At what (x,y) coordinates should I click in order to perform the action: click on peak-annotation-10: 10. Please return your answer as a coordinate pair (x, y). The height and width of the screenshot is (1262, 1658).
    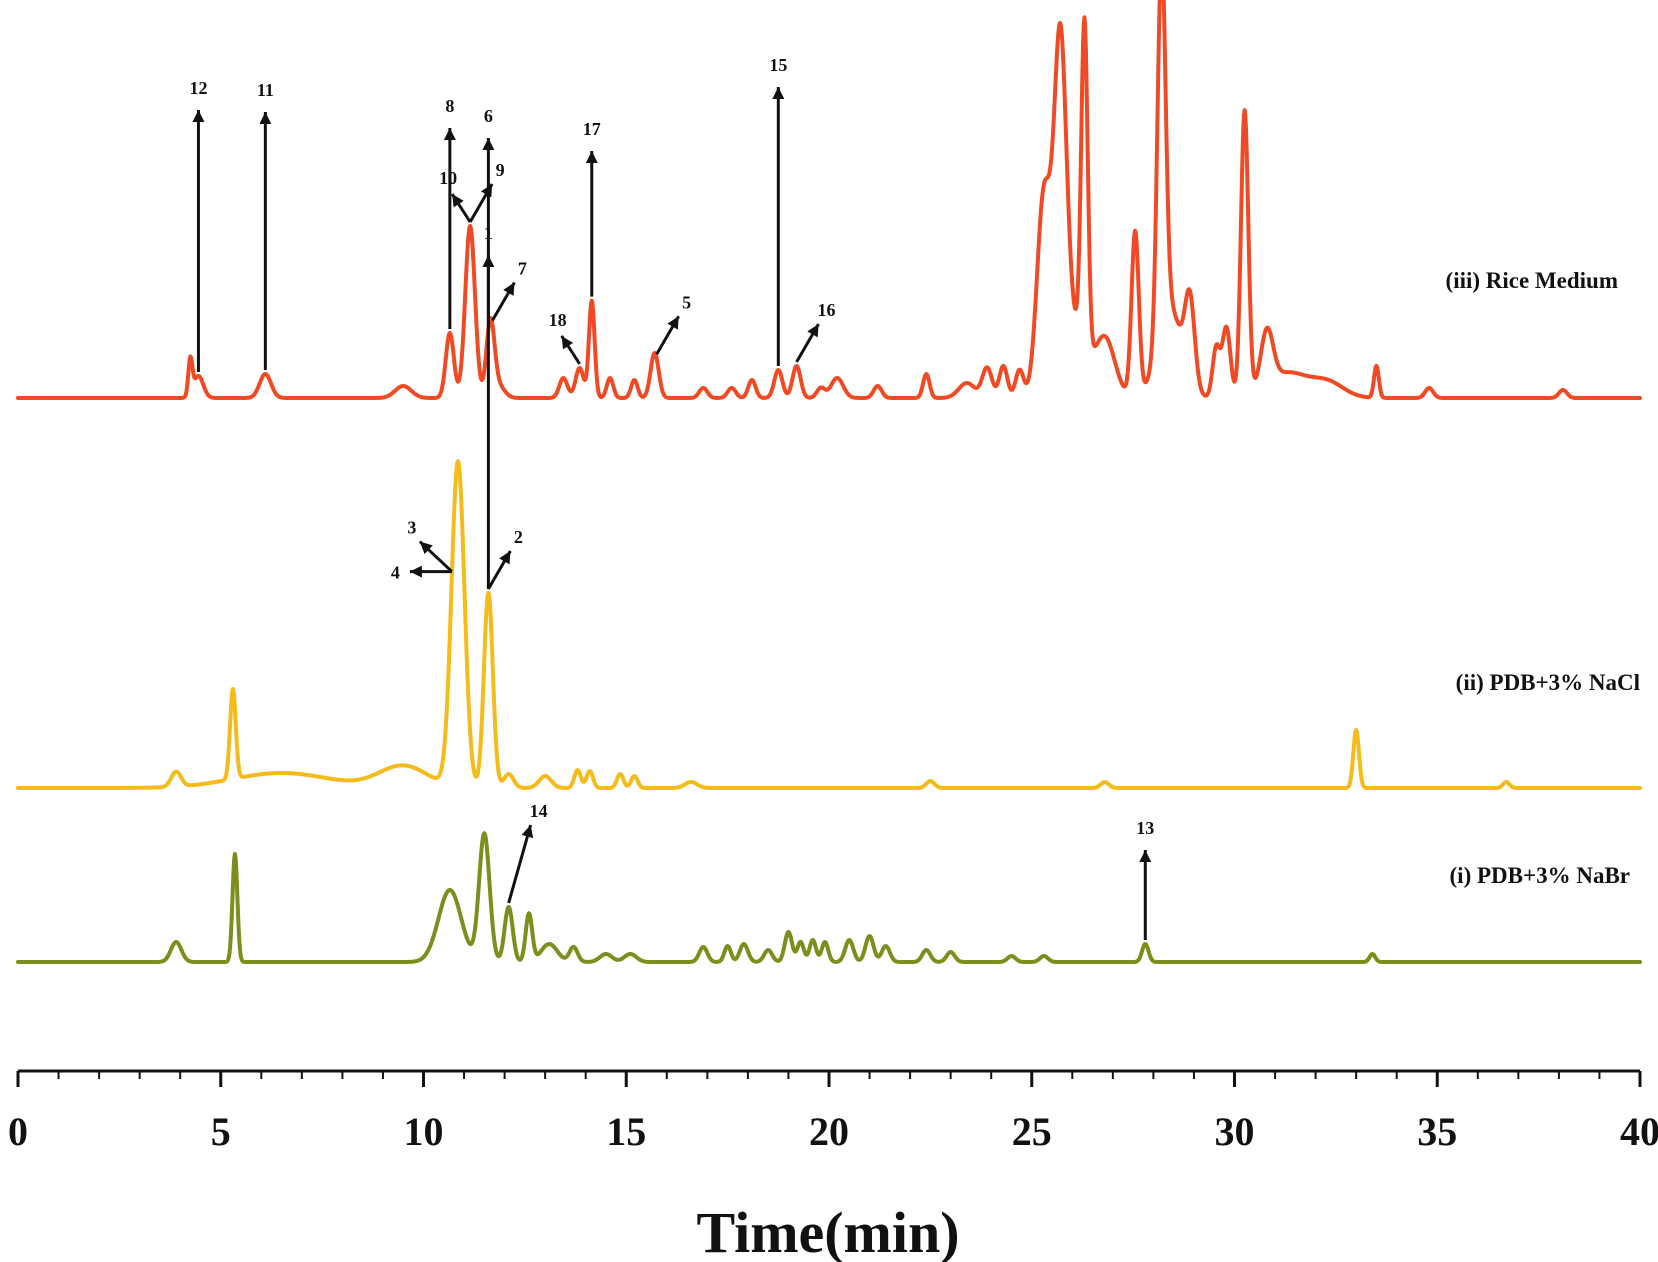
    Looking at the image, I should click on (455, 195).